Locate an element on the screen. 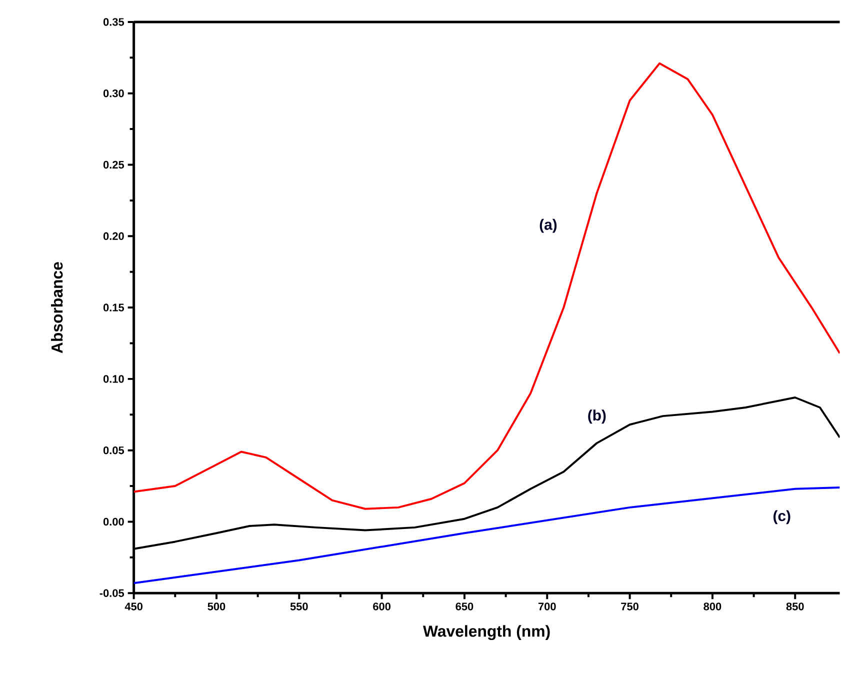 This screenshot has width=841, height=680. y-tick-label: 0.10 is located at coordinates (113, 379).